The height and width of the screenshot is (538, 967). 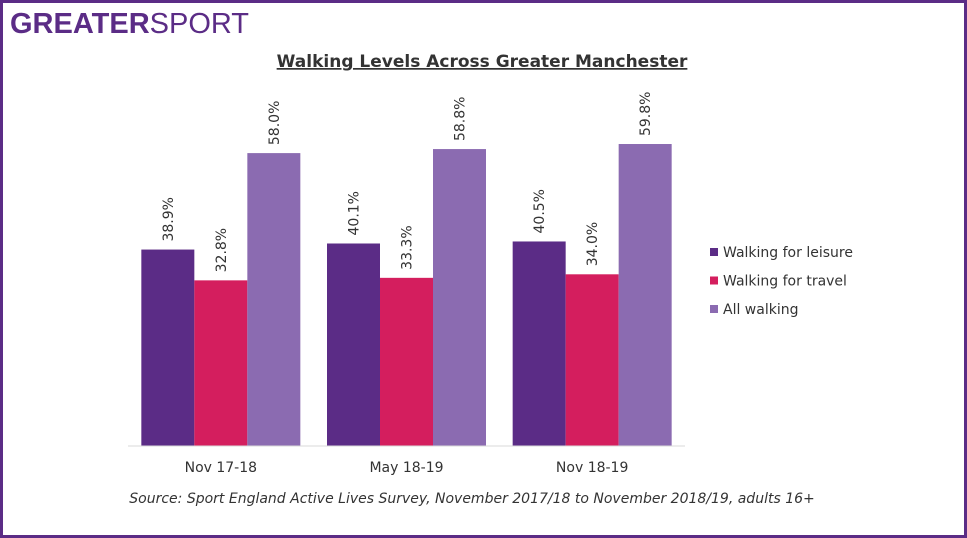 What do you see at coordinates (222, 250) in the screenshot?
I see `data-label: 32.8%` at bounding box center [222, 250].